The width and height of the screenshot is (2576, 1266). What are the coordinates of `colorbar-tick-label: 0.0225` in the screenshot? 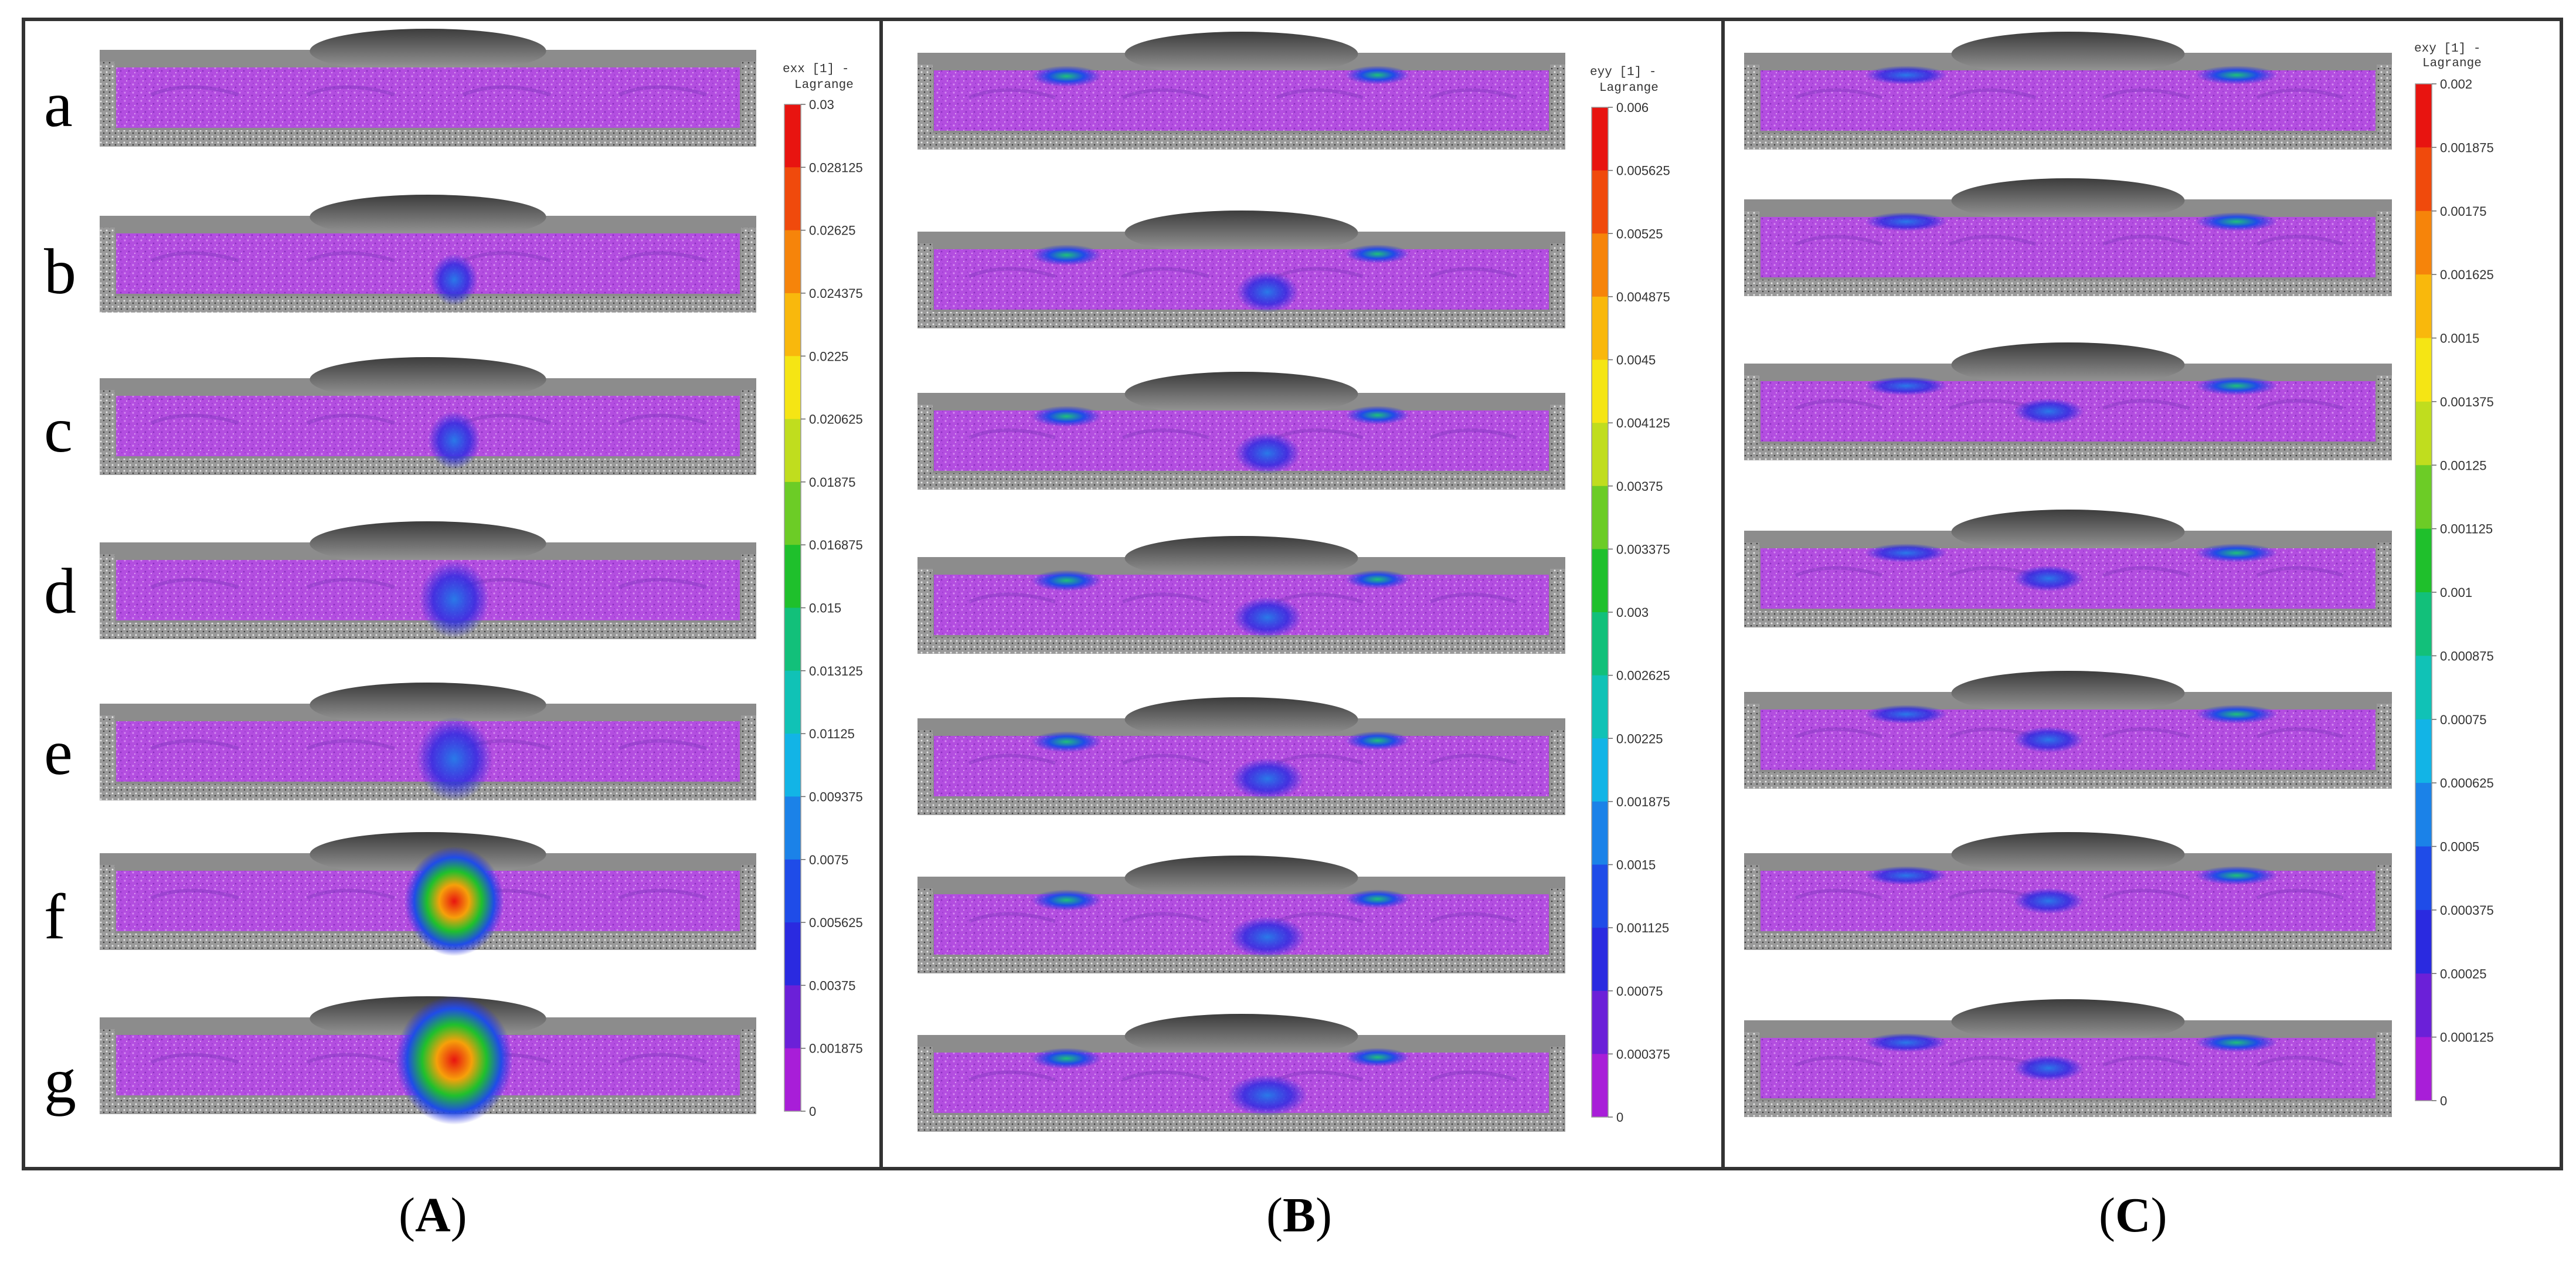 It's located at (829, 356).